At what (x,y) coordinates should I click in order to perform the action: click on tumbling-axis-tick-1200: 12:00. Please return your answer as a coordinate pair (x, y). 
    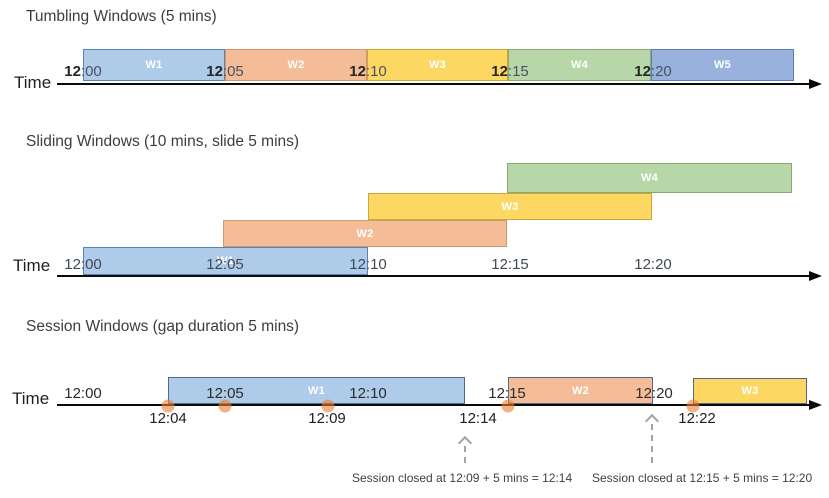
    Looking at the image, I should click on (83, 72).